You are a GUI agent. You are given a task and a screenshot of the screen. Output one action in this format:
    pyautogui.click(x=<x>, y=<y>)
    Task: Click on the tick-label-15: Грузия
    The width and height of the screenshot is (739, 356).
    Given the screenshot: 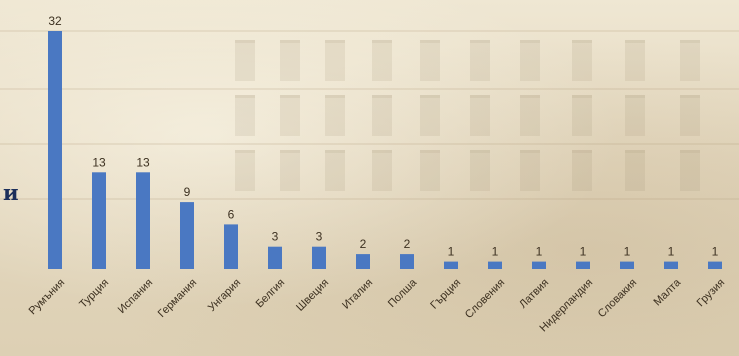 What is the action you would take?
    pyautogui.click(x=711, y=293)
    